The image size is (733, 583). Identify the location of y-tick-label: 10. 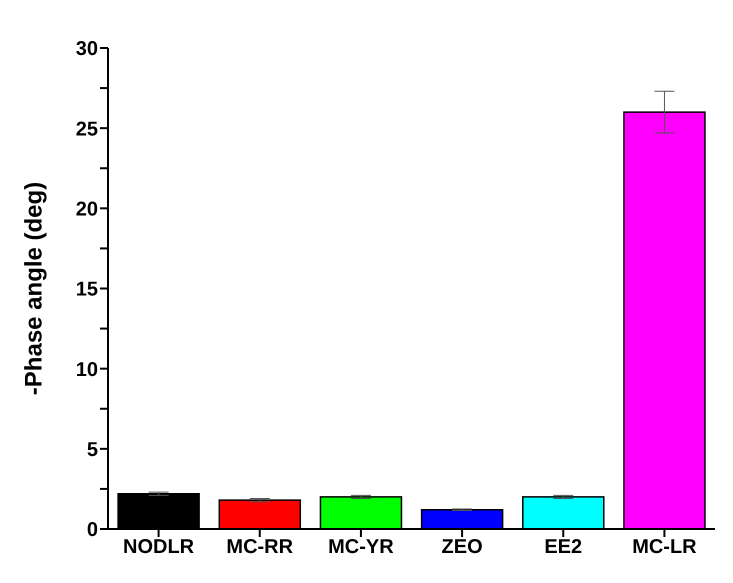
(87, 369).